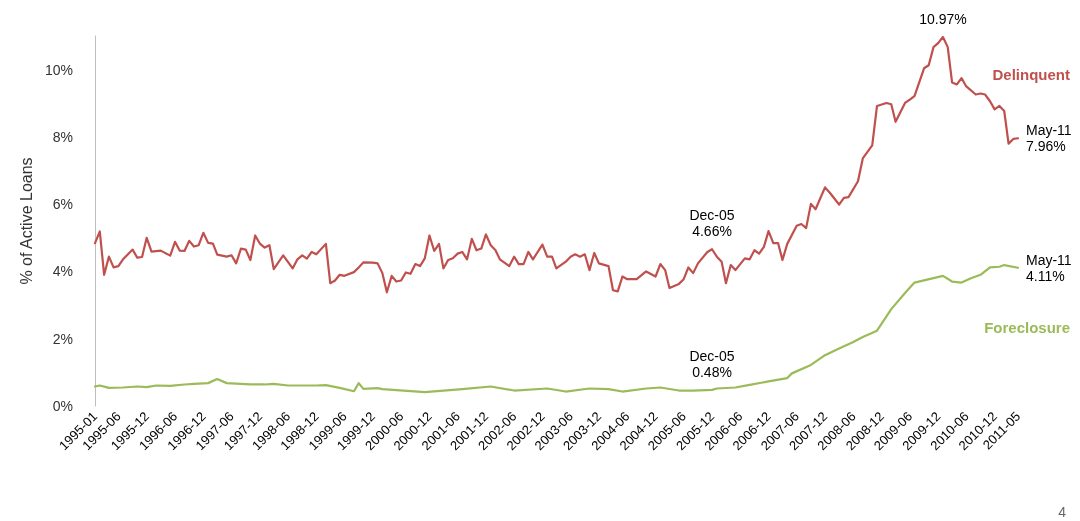  Describe the element at coordinates (62, 204) in the screenshot. I see `y-tick-label: 6%` at that location.